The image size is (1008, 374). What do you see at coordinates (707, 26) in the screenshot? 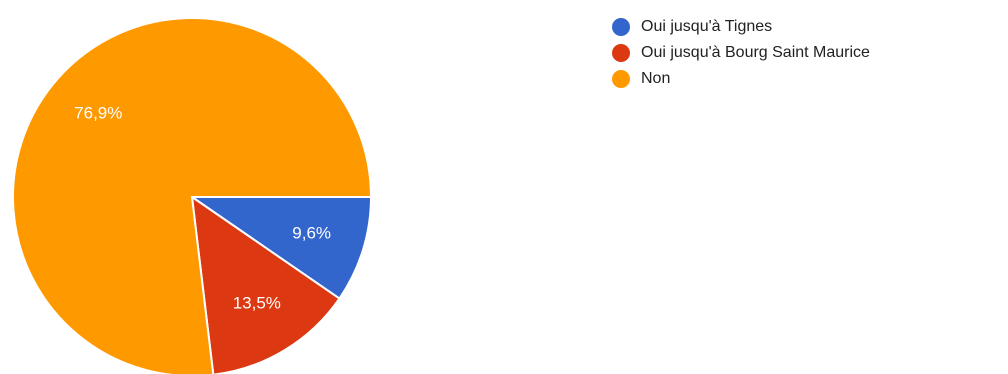
I see `legend-label-tignes: Oui jusqu'à Tignes` at bounding box center [707, 26].